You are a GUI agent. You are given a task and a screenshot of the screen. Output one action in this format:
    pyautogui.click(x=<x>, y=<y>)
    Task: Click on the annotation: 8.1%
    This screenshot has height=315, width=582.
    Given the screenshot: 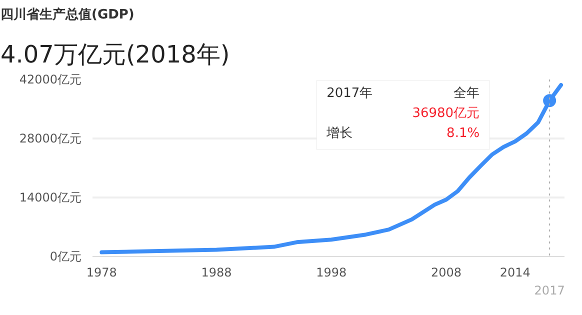 What is the action you would take?
    pyautogui.click(x=463, y=133)
    